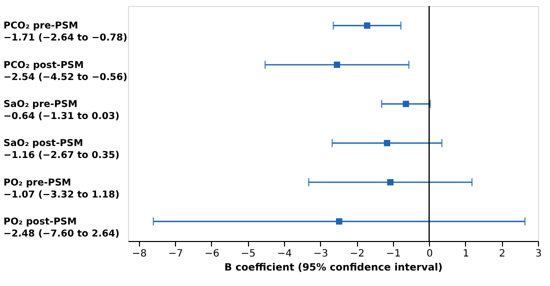 Image resolution: width=550 pixels, height=286 pixels. Describe the element at coordinates (62, 110) in the screenshot. I see `y-tick-label: SaO₂ pre-PSM −0.64 (−1.31 to 0.03)` at that location.